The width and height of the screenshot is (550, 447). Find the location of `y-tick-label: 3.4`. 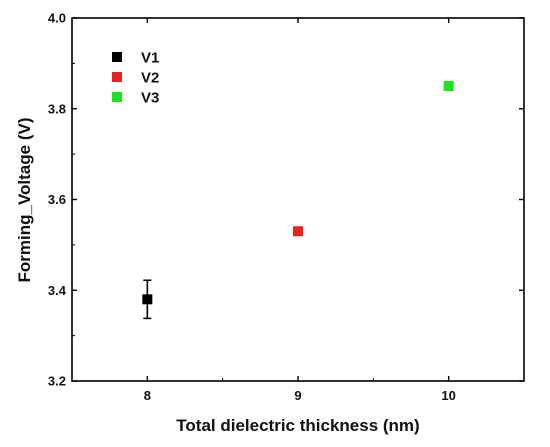

y-tick-label: 3.4 is located at coordinates (57, 290).